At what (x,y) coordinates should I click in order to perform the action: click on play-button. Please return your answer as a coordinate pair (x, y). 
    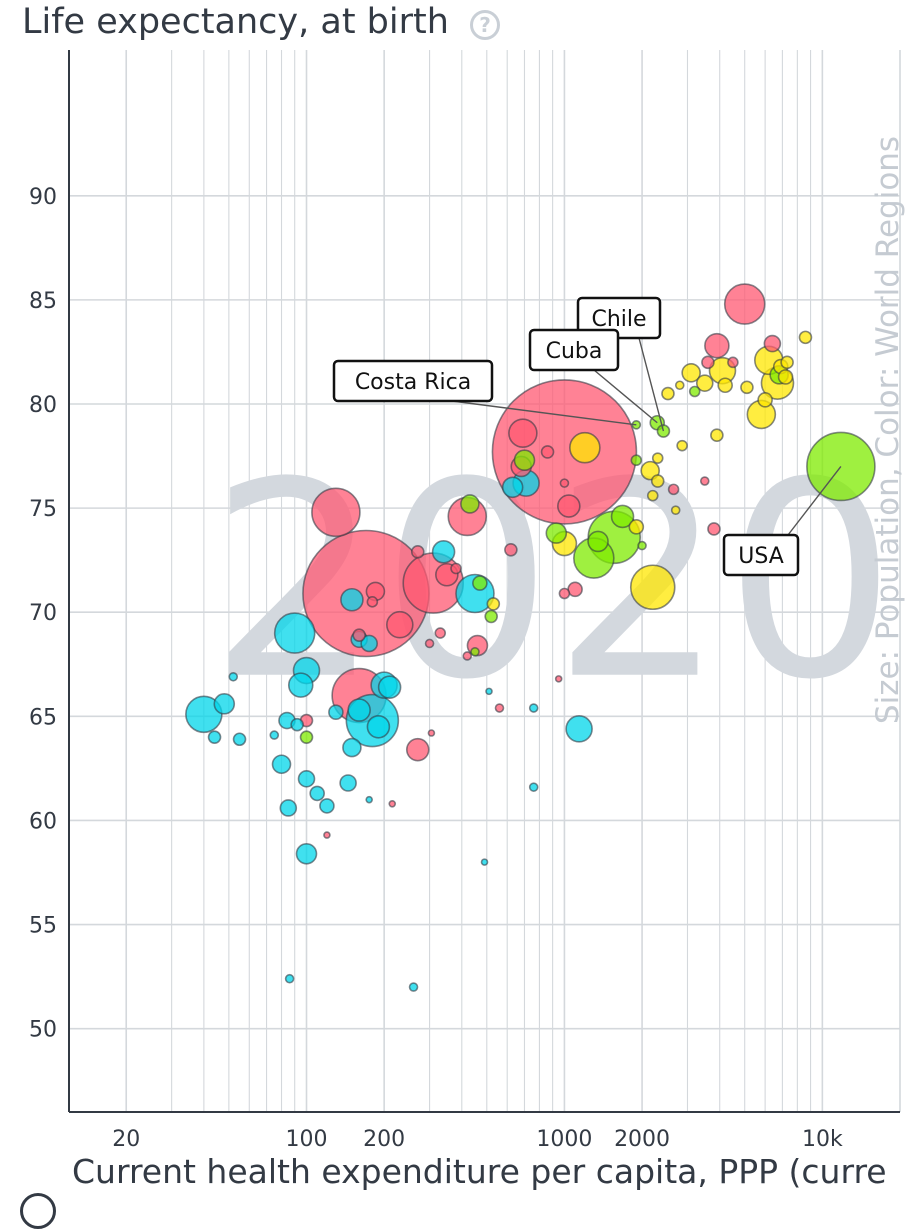
    Looking at the image, I should click on (38, 1211).